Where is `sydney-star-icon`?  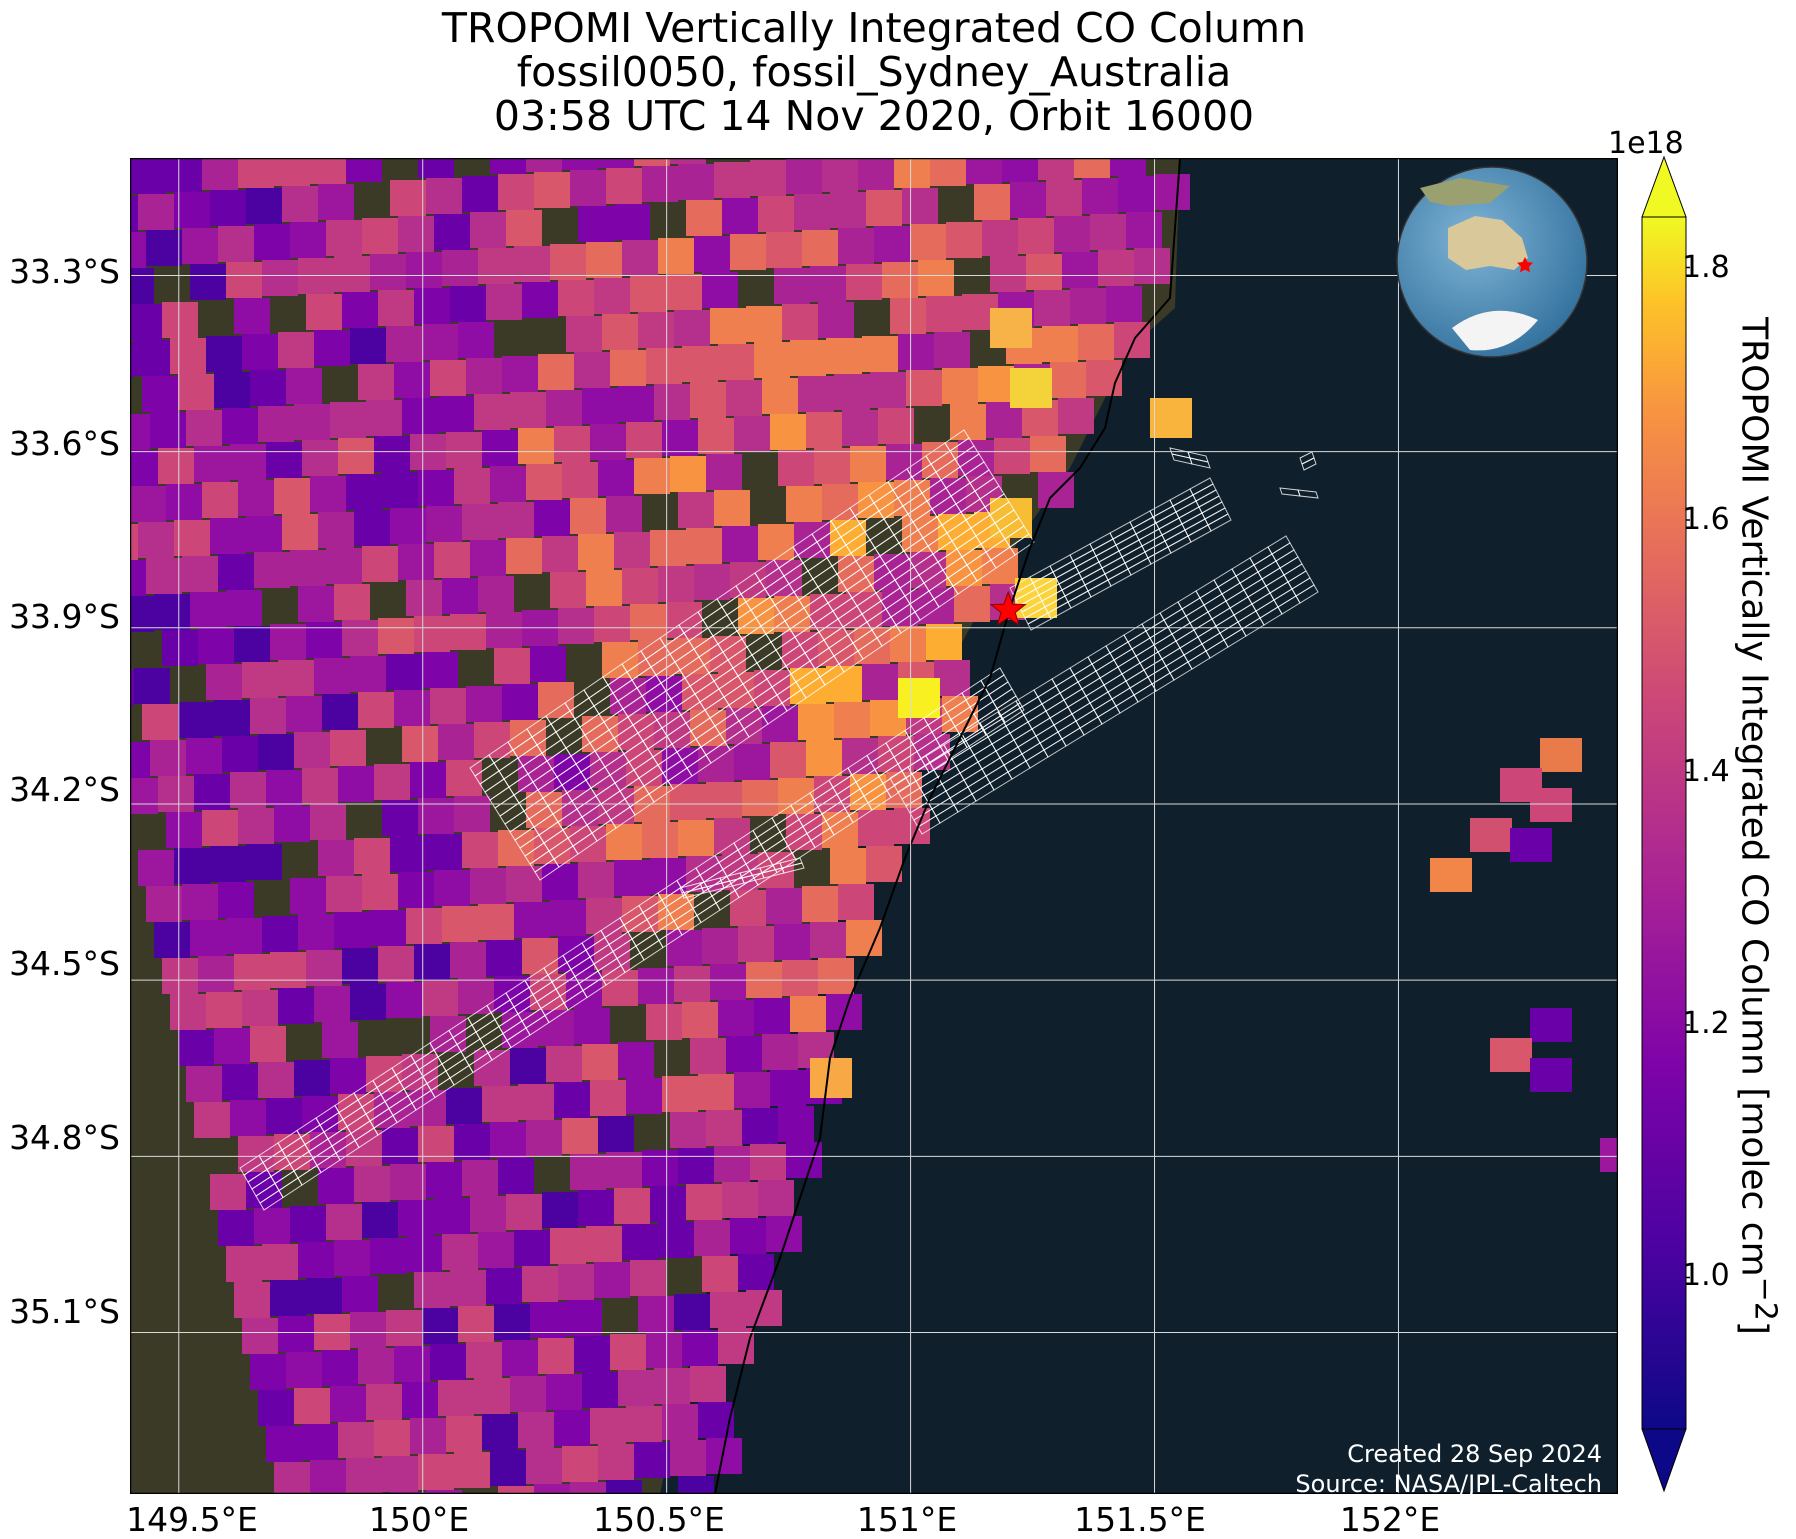 sydney-star-icon is located at coordinates (1008, 608).